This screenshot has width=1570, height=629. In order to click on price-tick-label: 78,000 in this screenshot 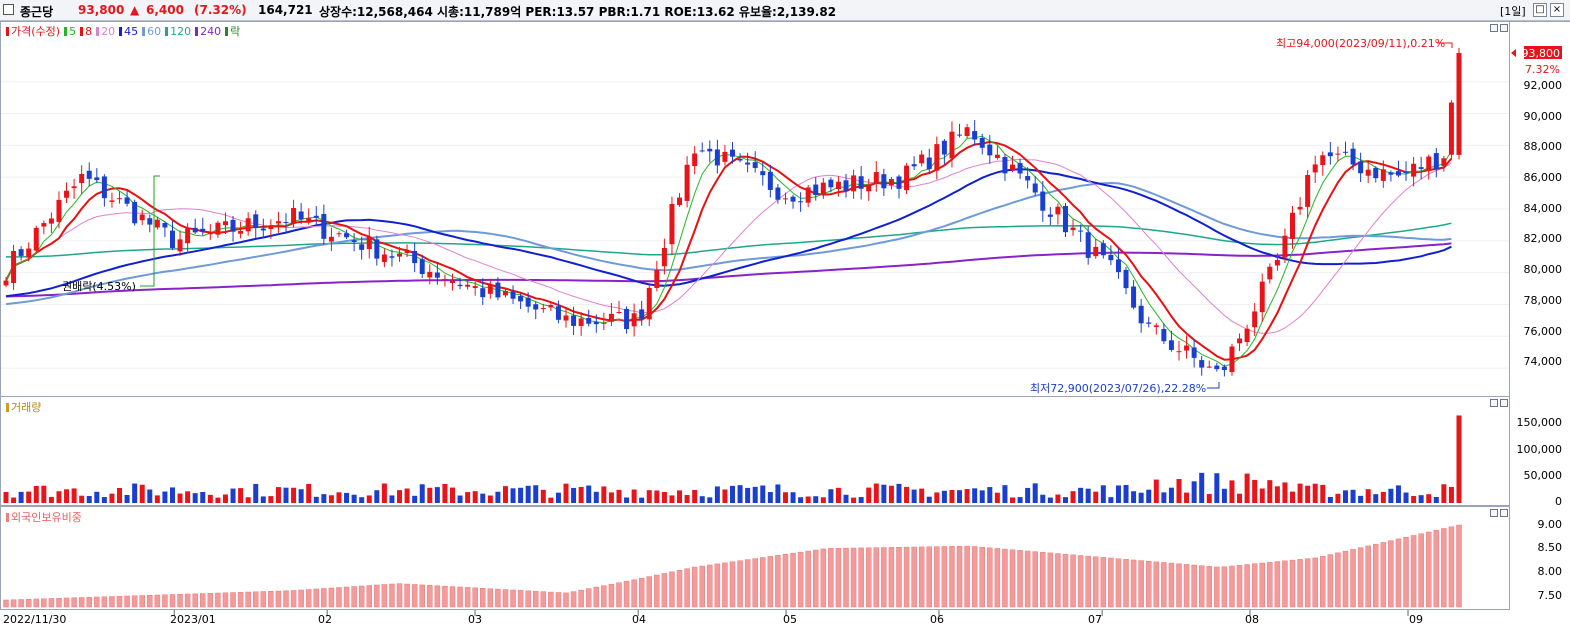, I will do `click(1543, 300)`.